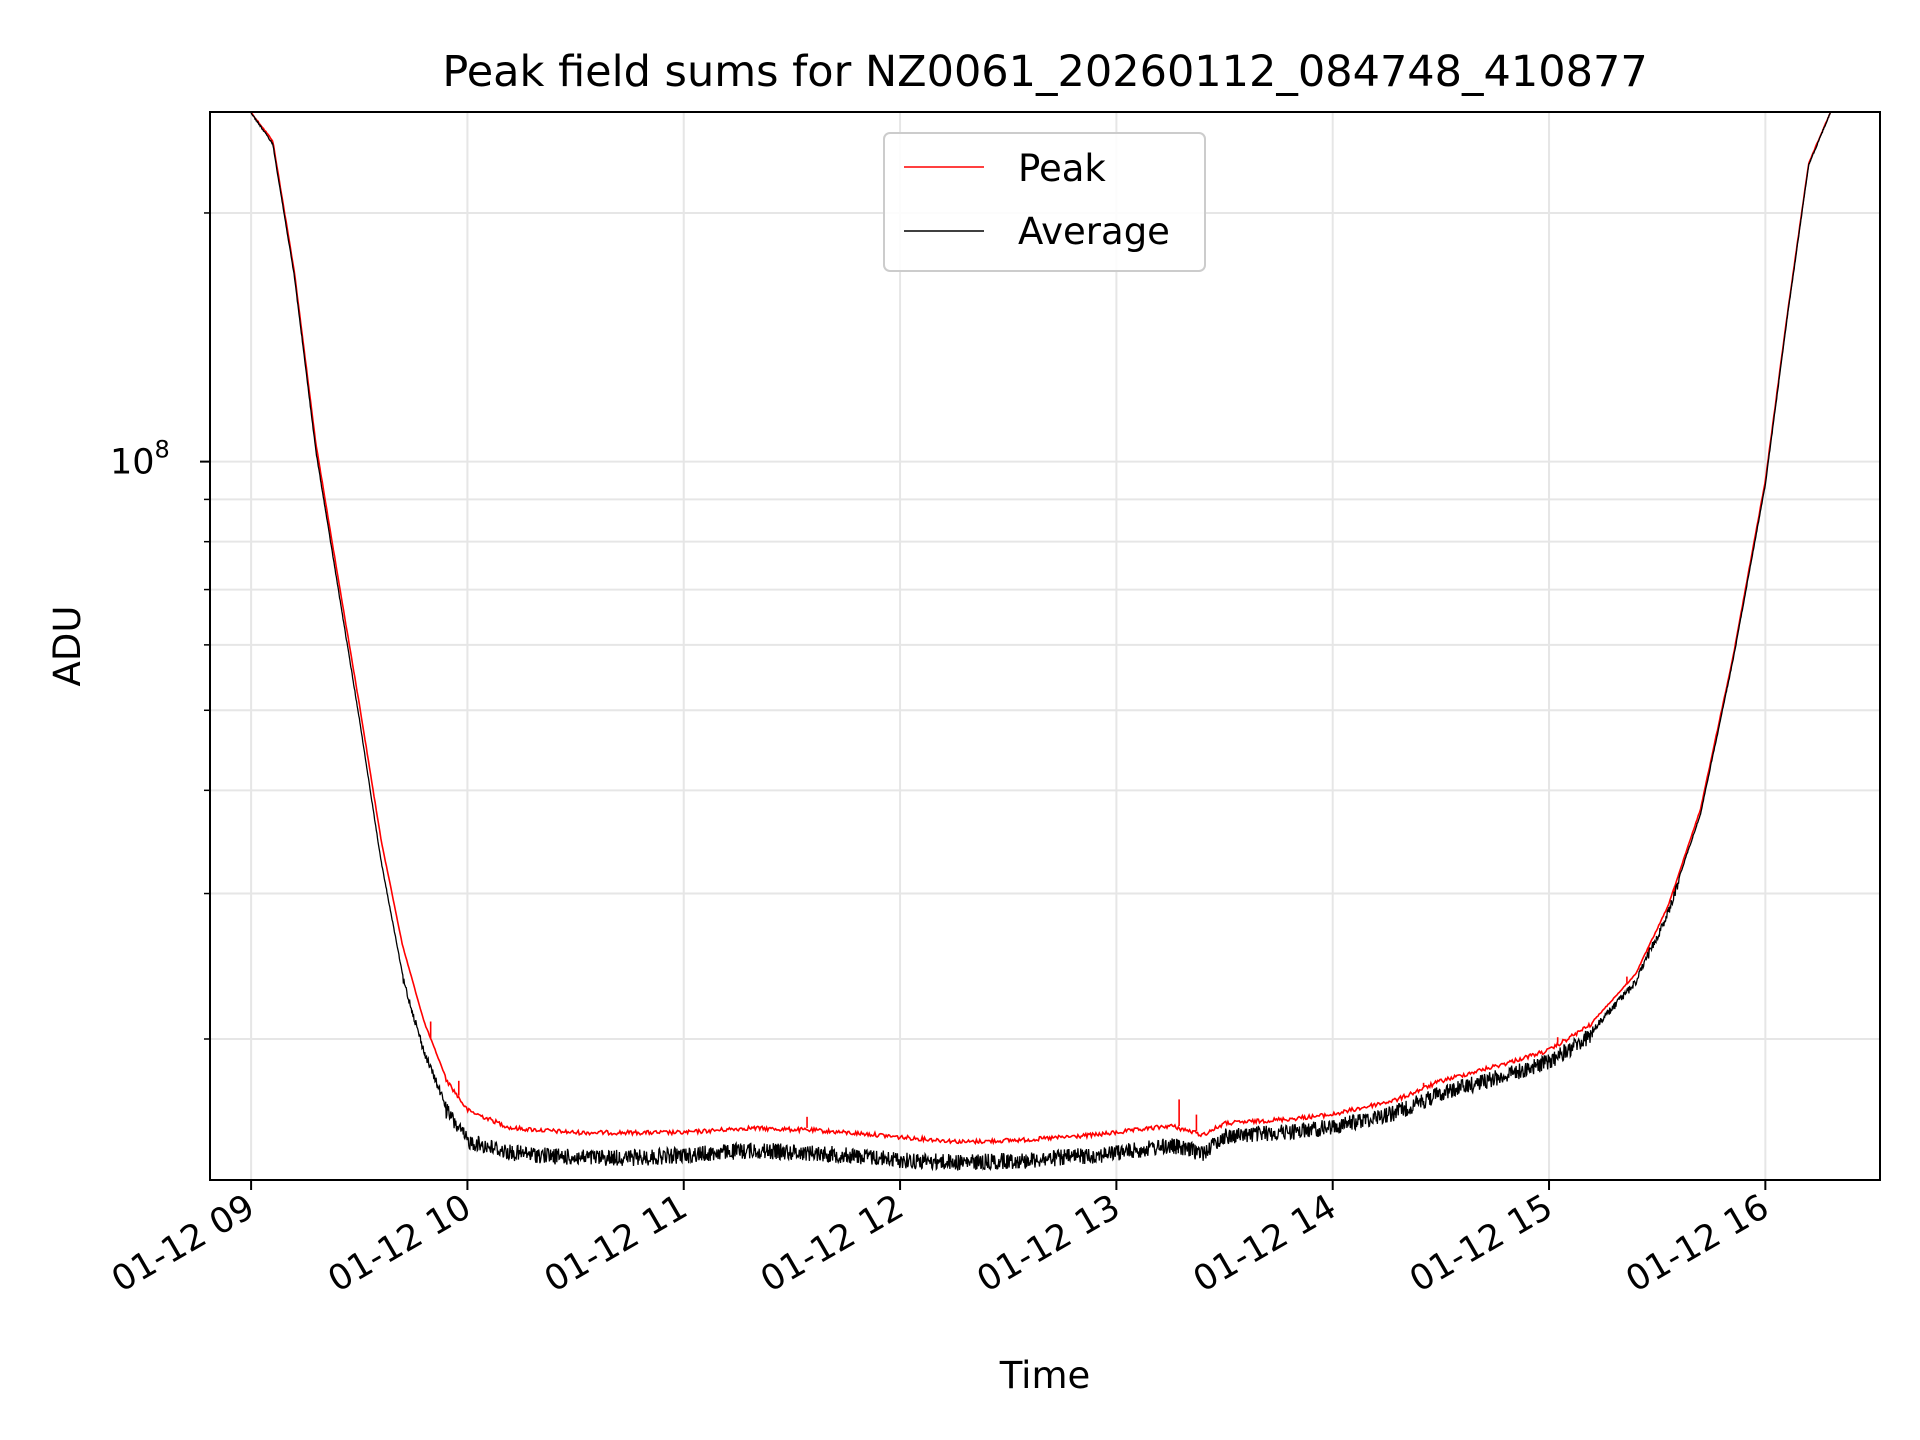  Describe the element at coordinates (1049, 1243) in the screenshot. I see `x-tick-label: 01-12 13` at that location.